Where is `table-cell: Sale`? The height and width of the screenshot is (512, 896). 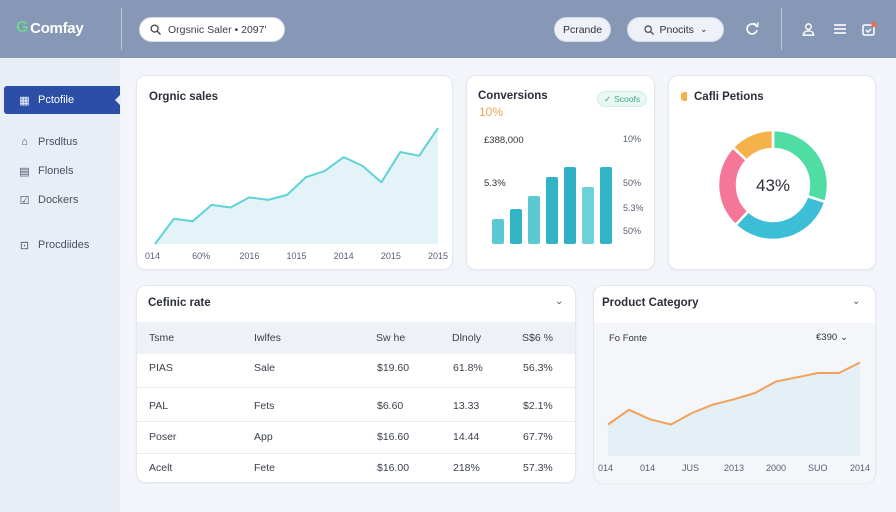 table-cell: Sale is located at coordinates (265, 368).